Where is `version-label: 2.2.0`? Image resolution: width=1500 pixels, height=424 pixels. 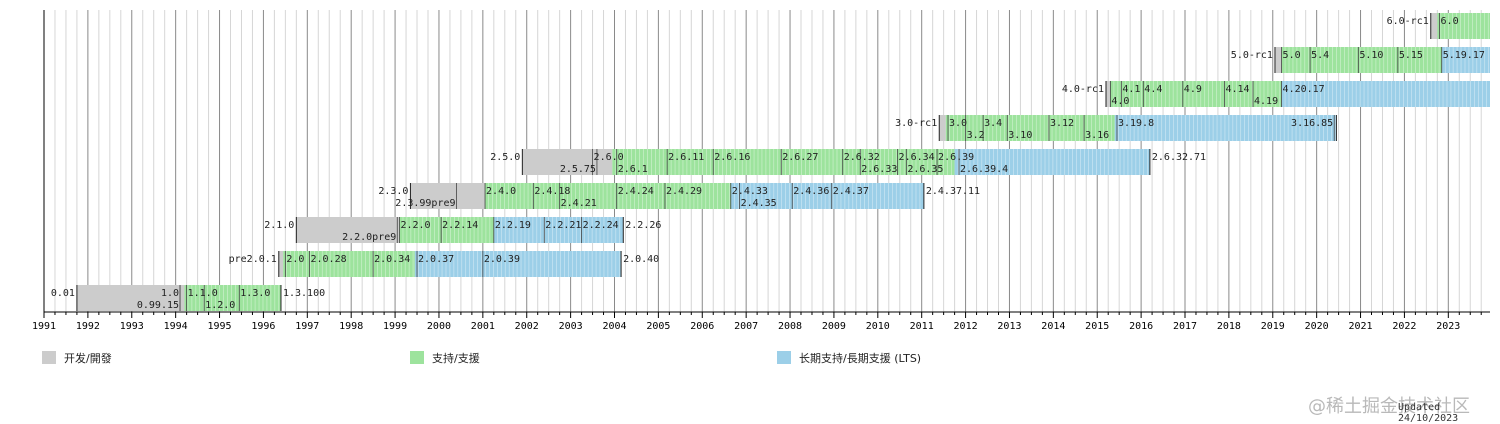 version-label: 2.2.0 is located at coordinates (415, 225).